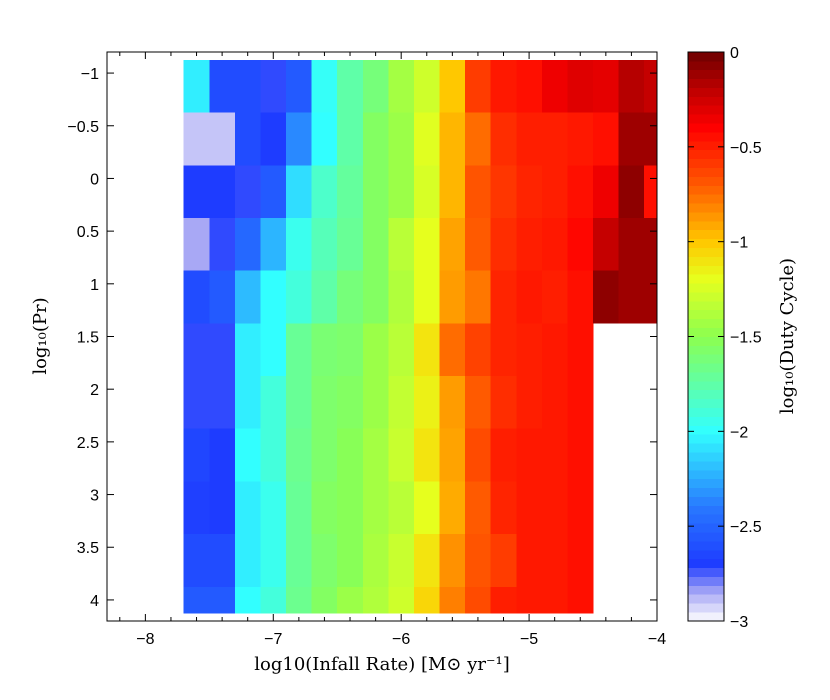  Describe the element at coordinates (88, 548) in the screenshot. I see `y-tick-label: 3.5` at that location.